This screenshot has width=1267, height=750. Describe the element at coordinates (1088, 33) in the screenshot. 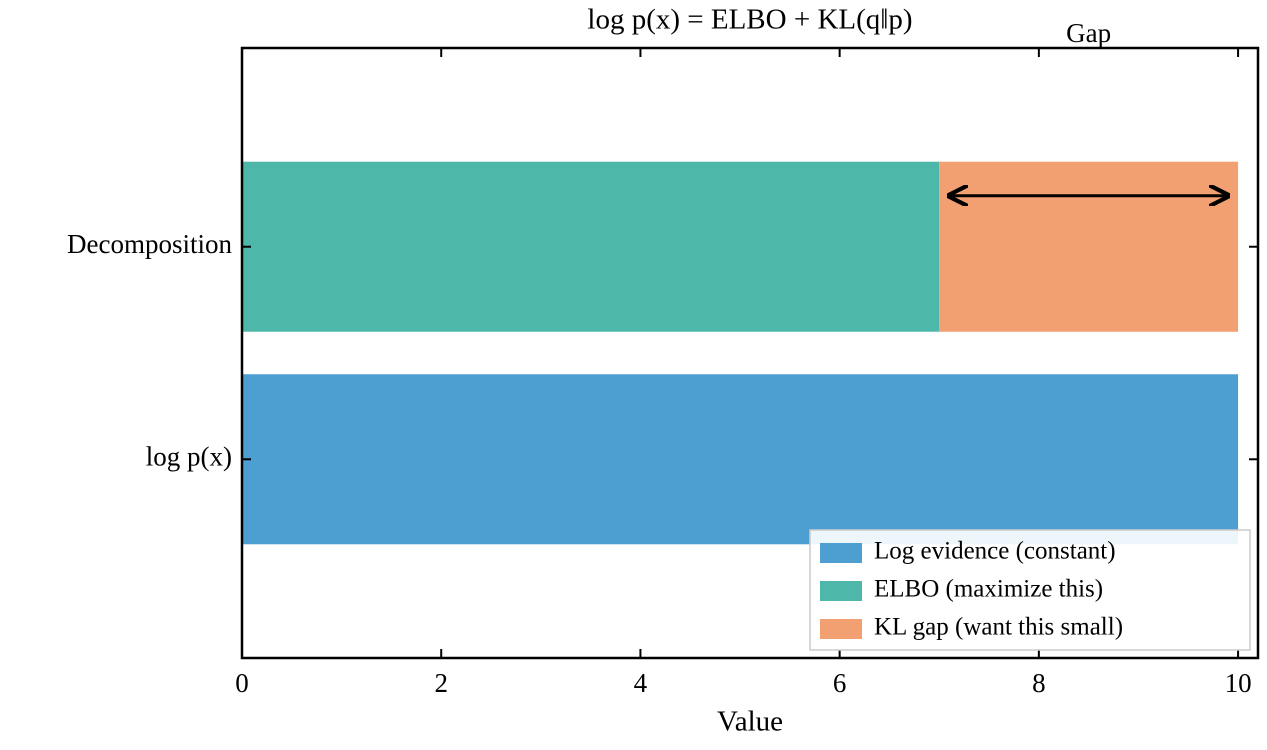

I see `annotation: Gap` at that location.